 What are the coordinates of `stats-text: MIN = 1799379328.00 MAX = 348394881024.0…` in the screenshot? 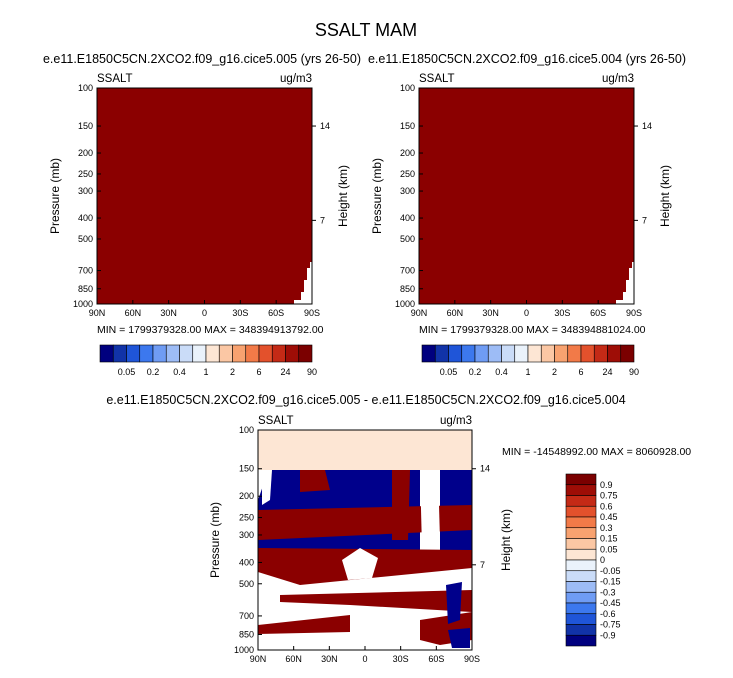 It's located at (532, 330).